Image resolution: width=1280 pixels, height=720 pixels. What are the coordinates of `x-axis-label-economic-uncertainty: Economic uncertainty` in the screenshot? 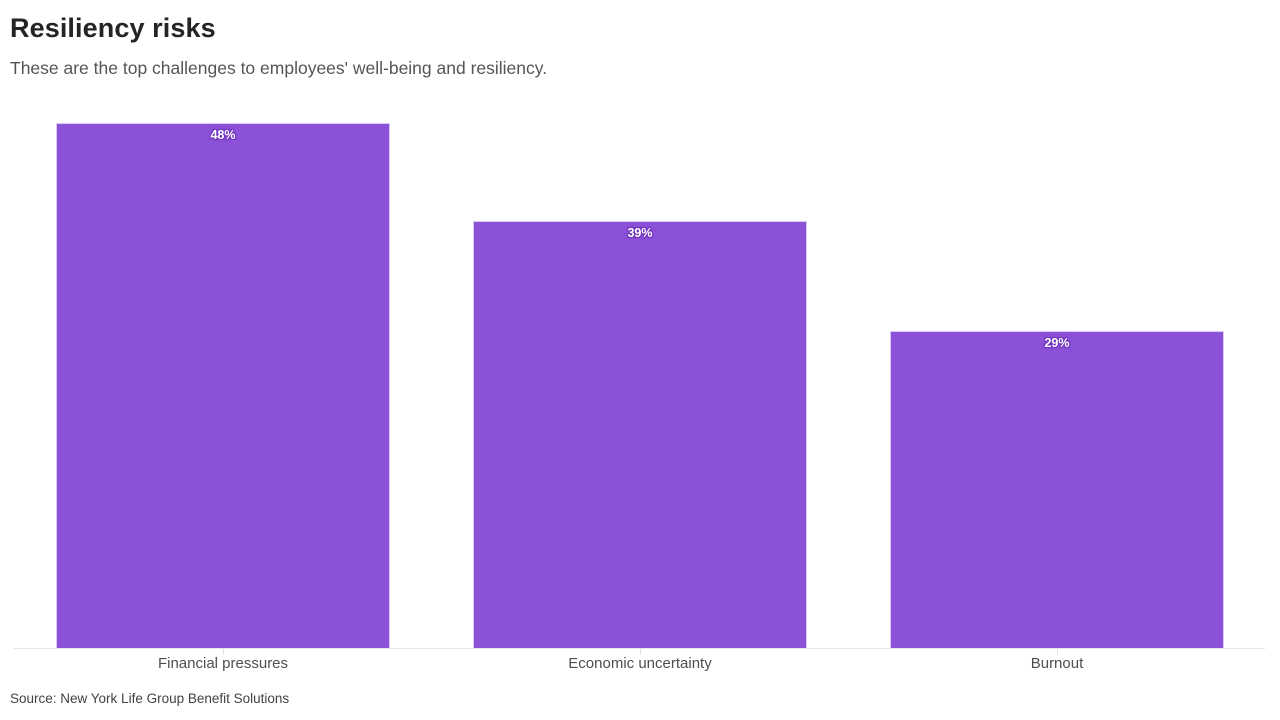 It's located at (640, 663).